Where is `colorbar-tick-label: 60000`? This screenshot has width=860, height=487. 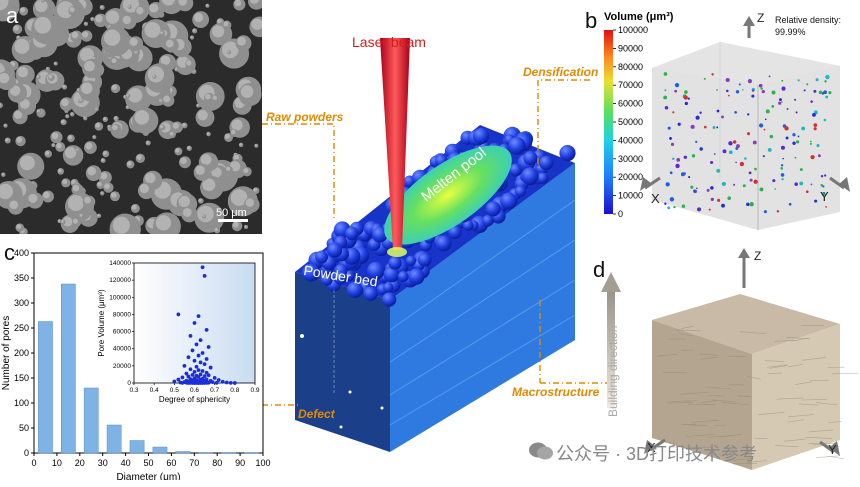 colorbar-tick-label: 60000 is located at coordinates (630, 104).